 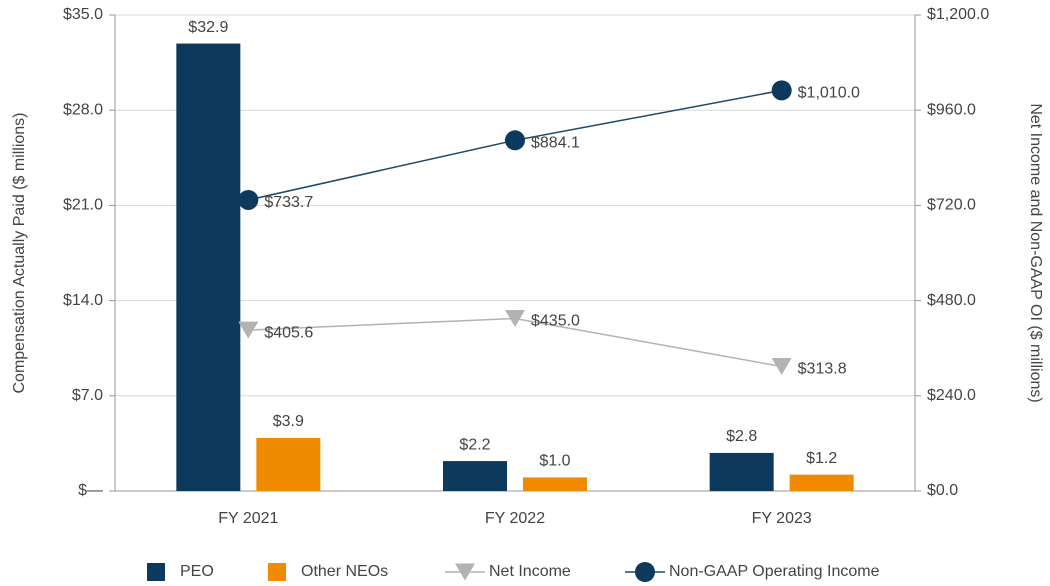 I want to click on y-tick-label: $—, so click(x=90, y=490).